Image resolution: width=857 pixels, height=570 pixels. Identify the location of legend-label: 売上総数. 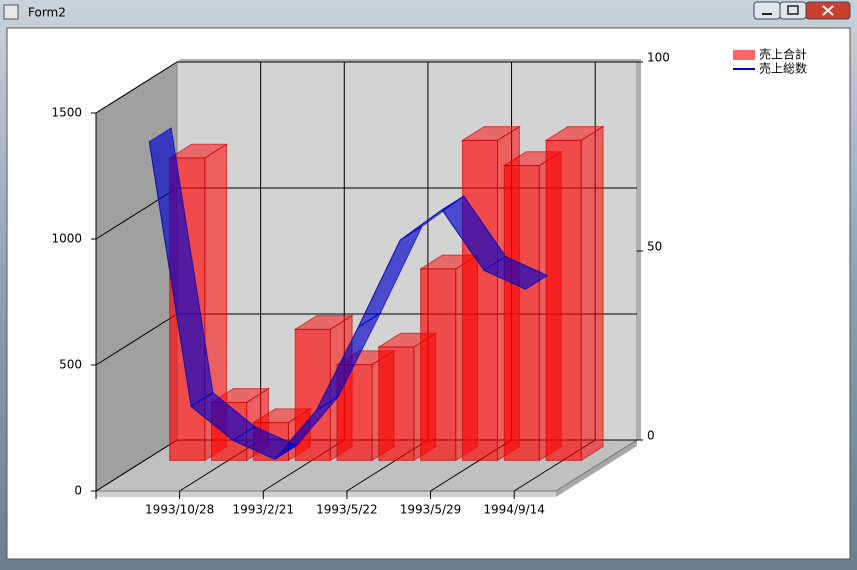
(783, 68).